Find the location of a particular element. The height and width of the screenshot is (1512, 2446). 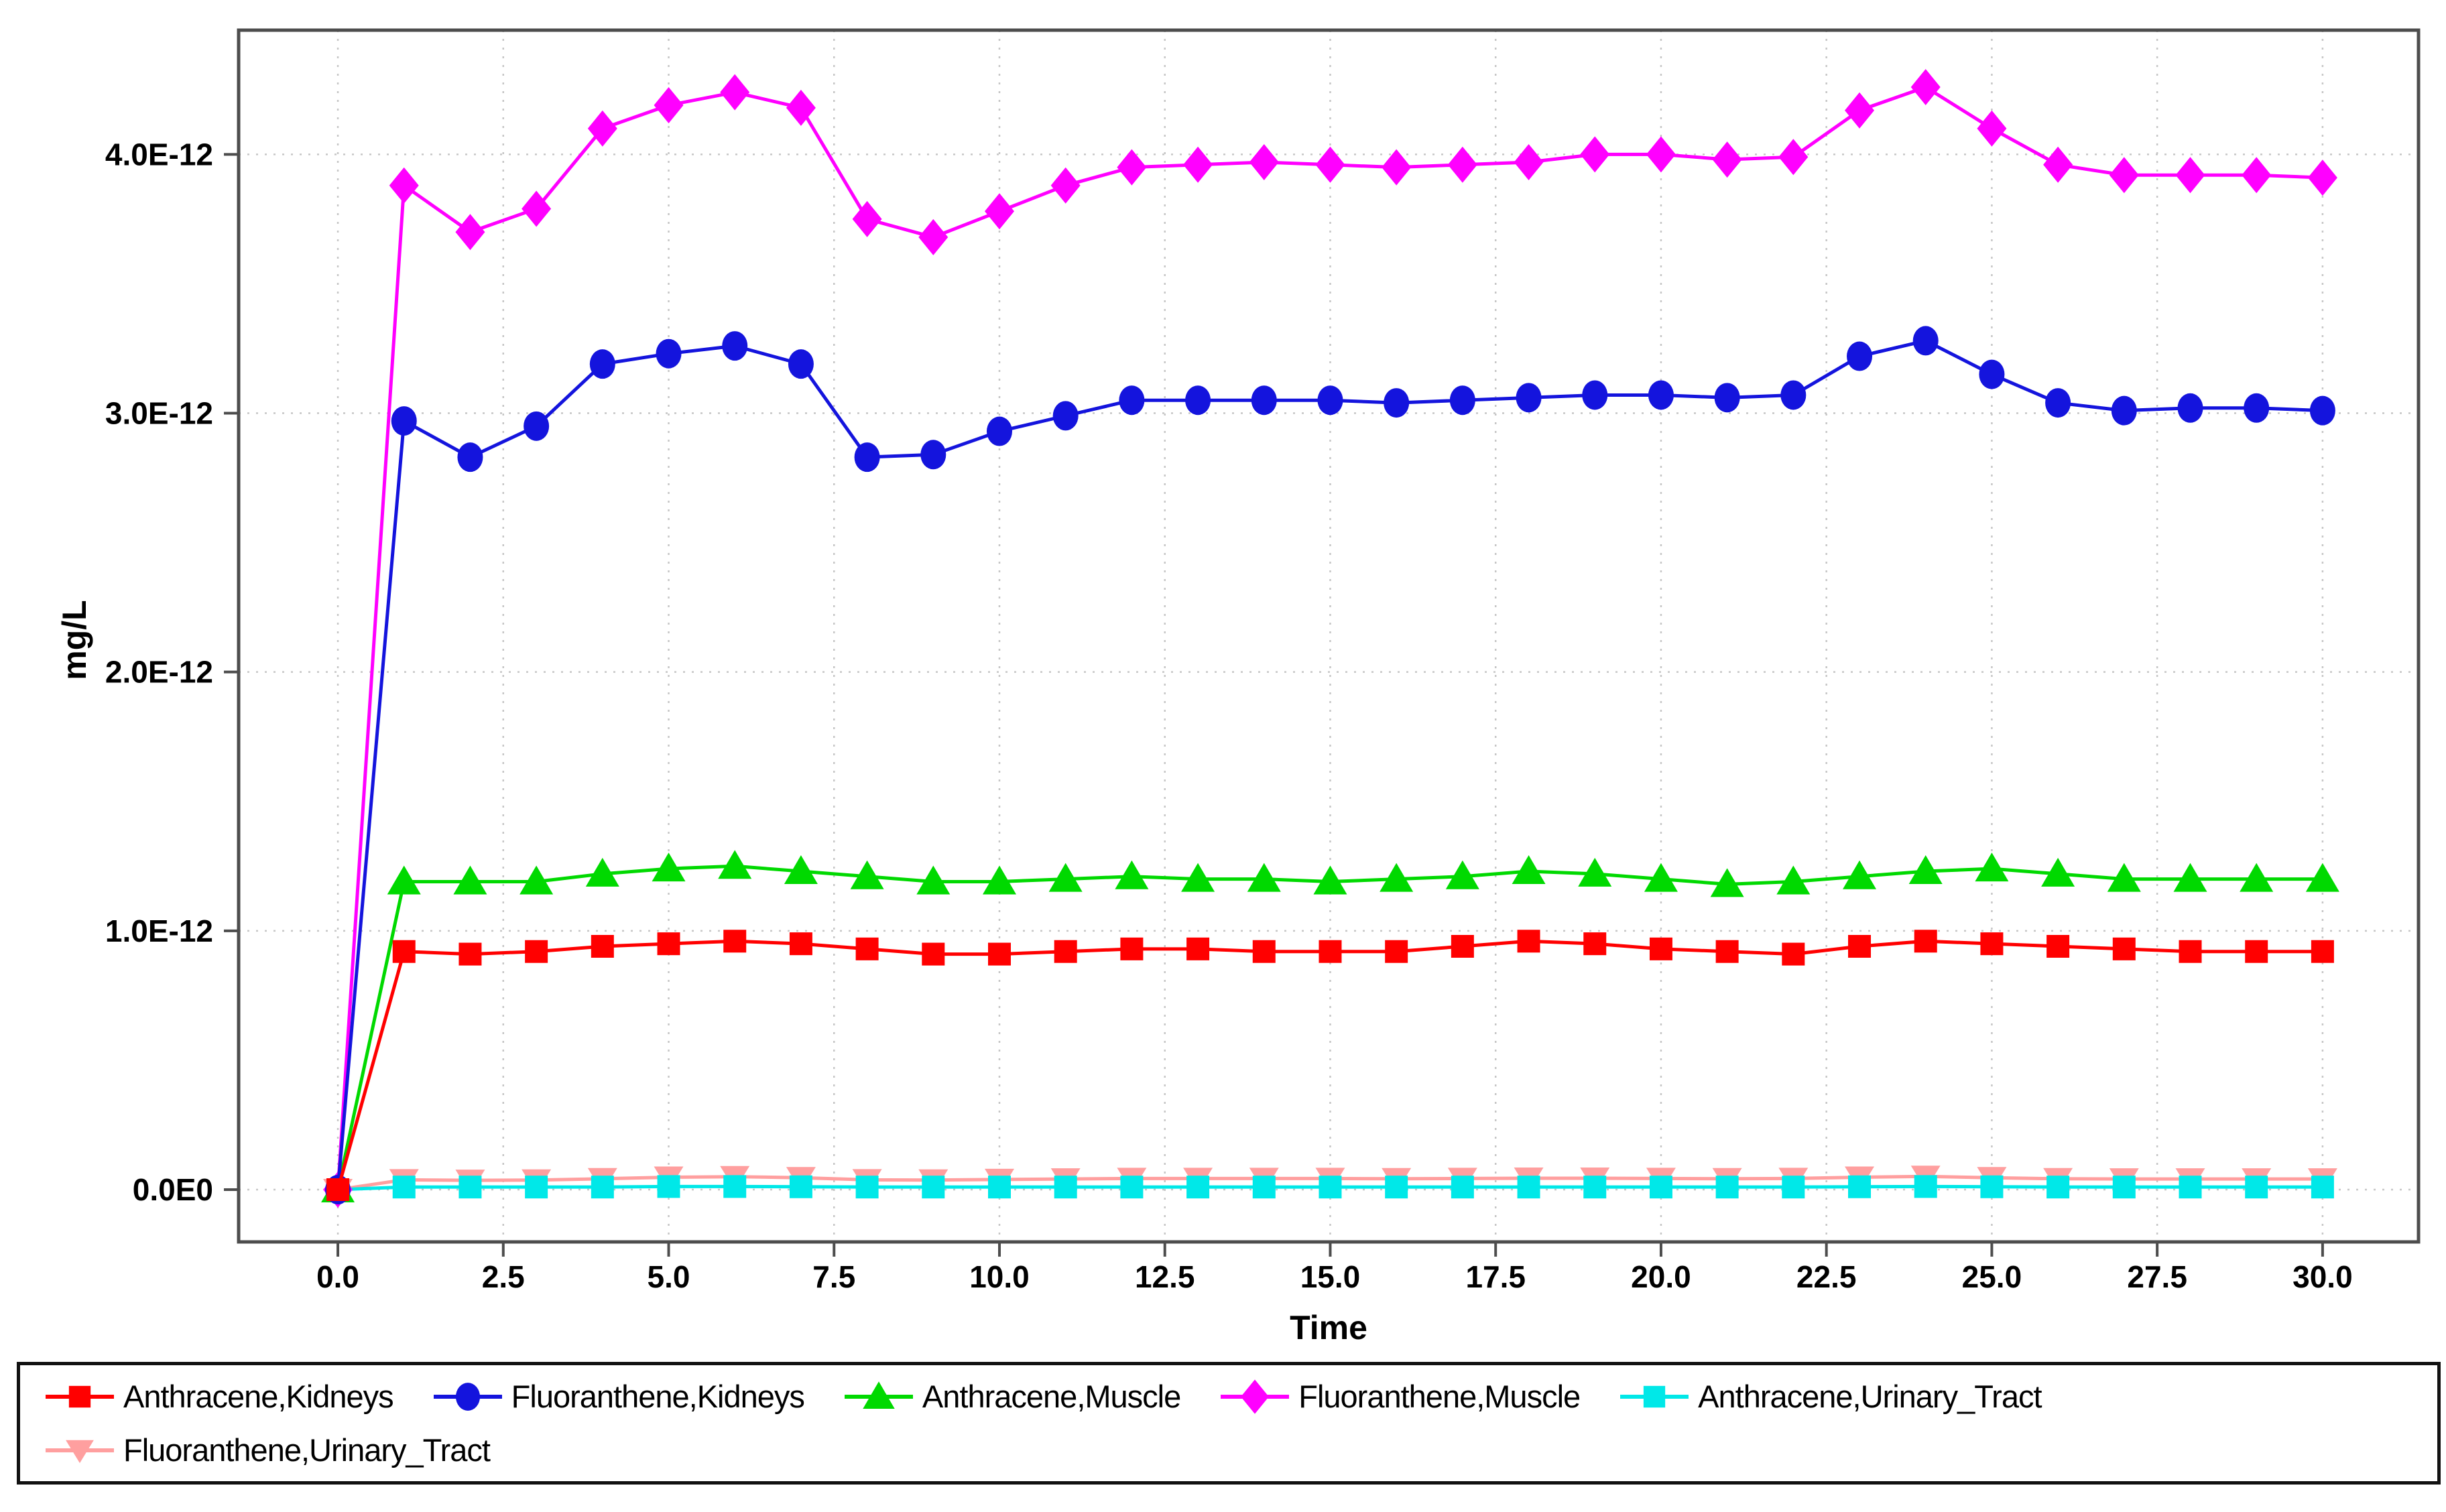

x-tick-label: 22.5 is located at coordinates (1827, 1276).